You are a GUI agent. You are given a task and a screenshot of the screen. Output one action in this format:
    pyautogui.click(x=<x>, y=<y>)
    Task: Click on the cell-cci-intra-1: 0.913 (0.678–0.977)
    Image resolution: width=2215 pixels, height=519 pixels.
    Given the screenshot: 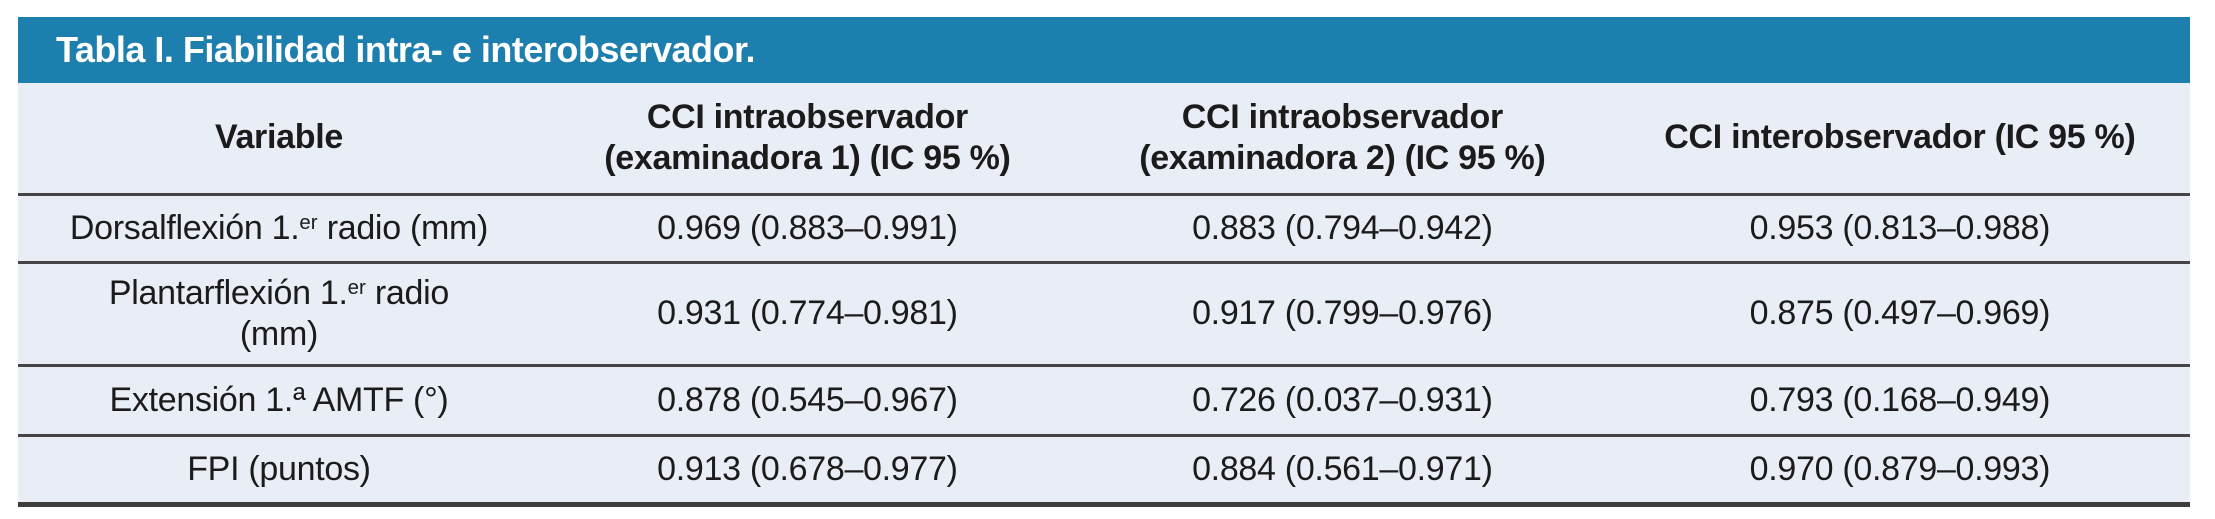 What is the action you would take?
    pyautogui.click(x=807, y=468)
    